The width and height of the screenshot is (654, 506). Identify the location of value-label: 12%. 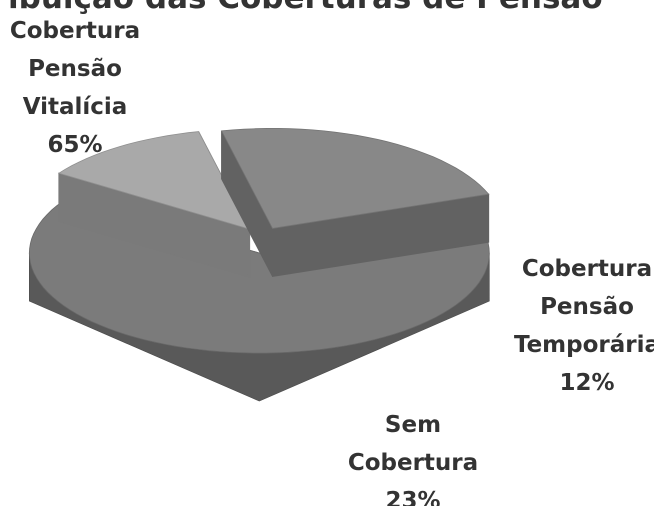
(587, 383).